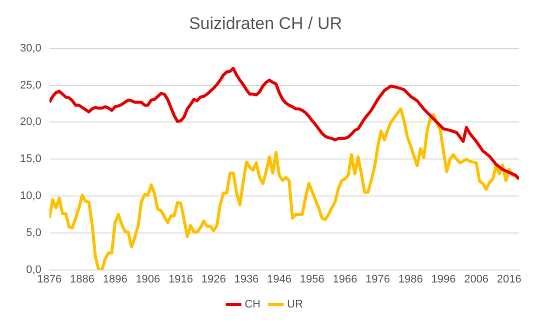 This screenshot has height=328, width=537. I want to click on x-tick-label: 1936, so click(246, 279).